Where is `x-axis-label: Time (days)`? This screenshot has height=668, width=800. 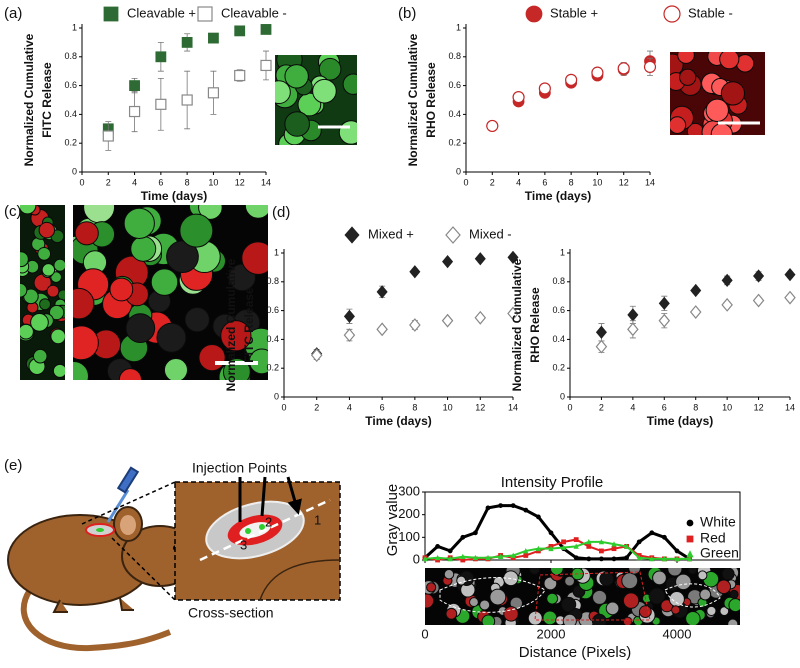 x-axis-label: Time (days) is located at coordinates (398, 421).